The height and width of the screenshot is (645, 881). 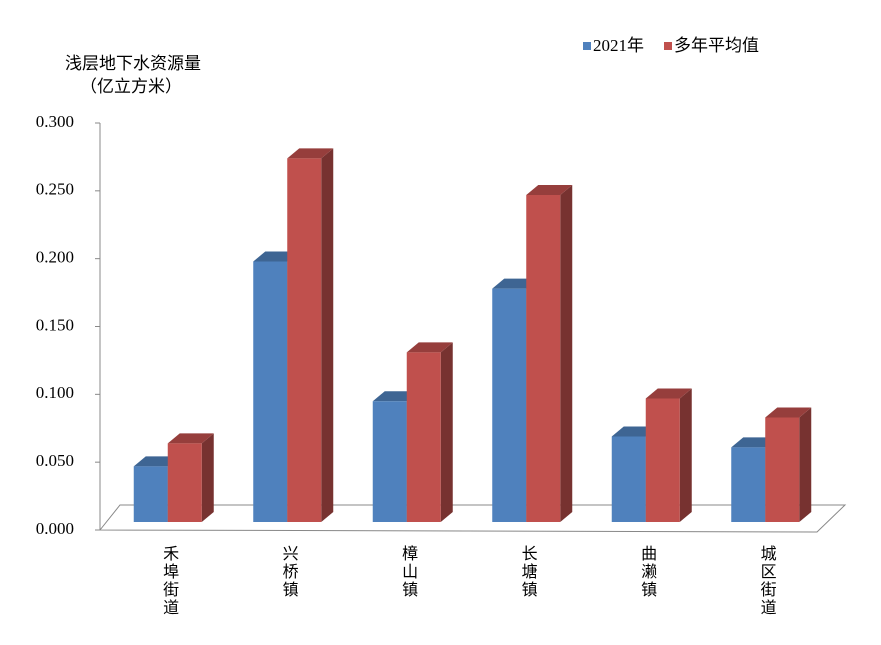 I want to click on x-tick-label: 禾埠街道, so click(x=169, y=581).